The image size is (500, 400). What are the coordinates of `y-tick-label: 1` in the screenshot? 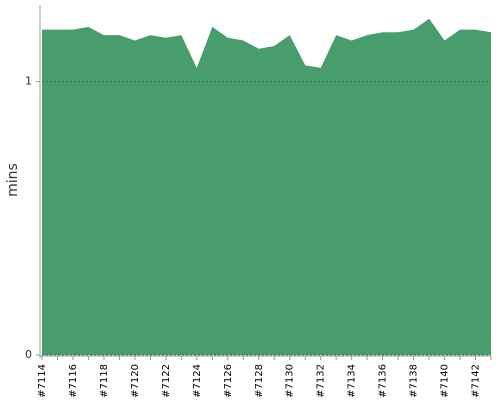 It's located at (28, 81).